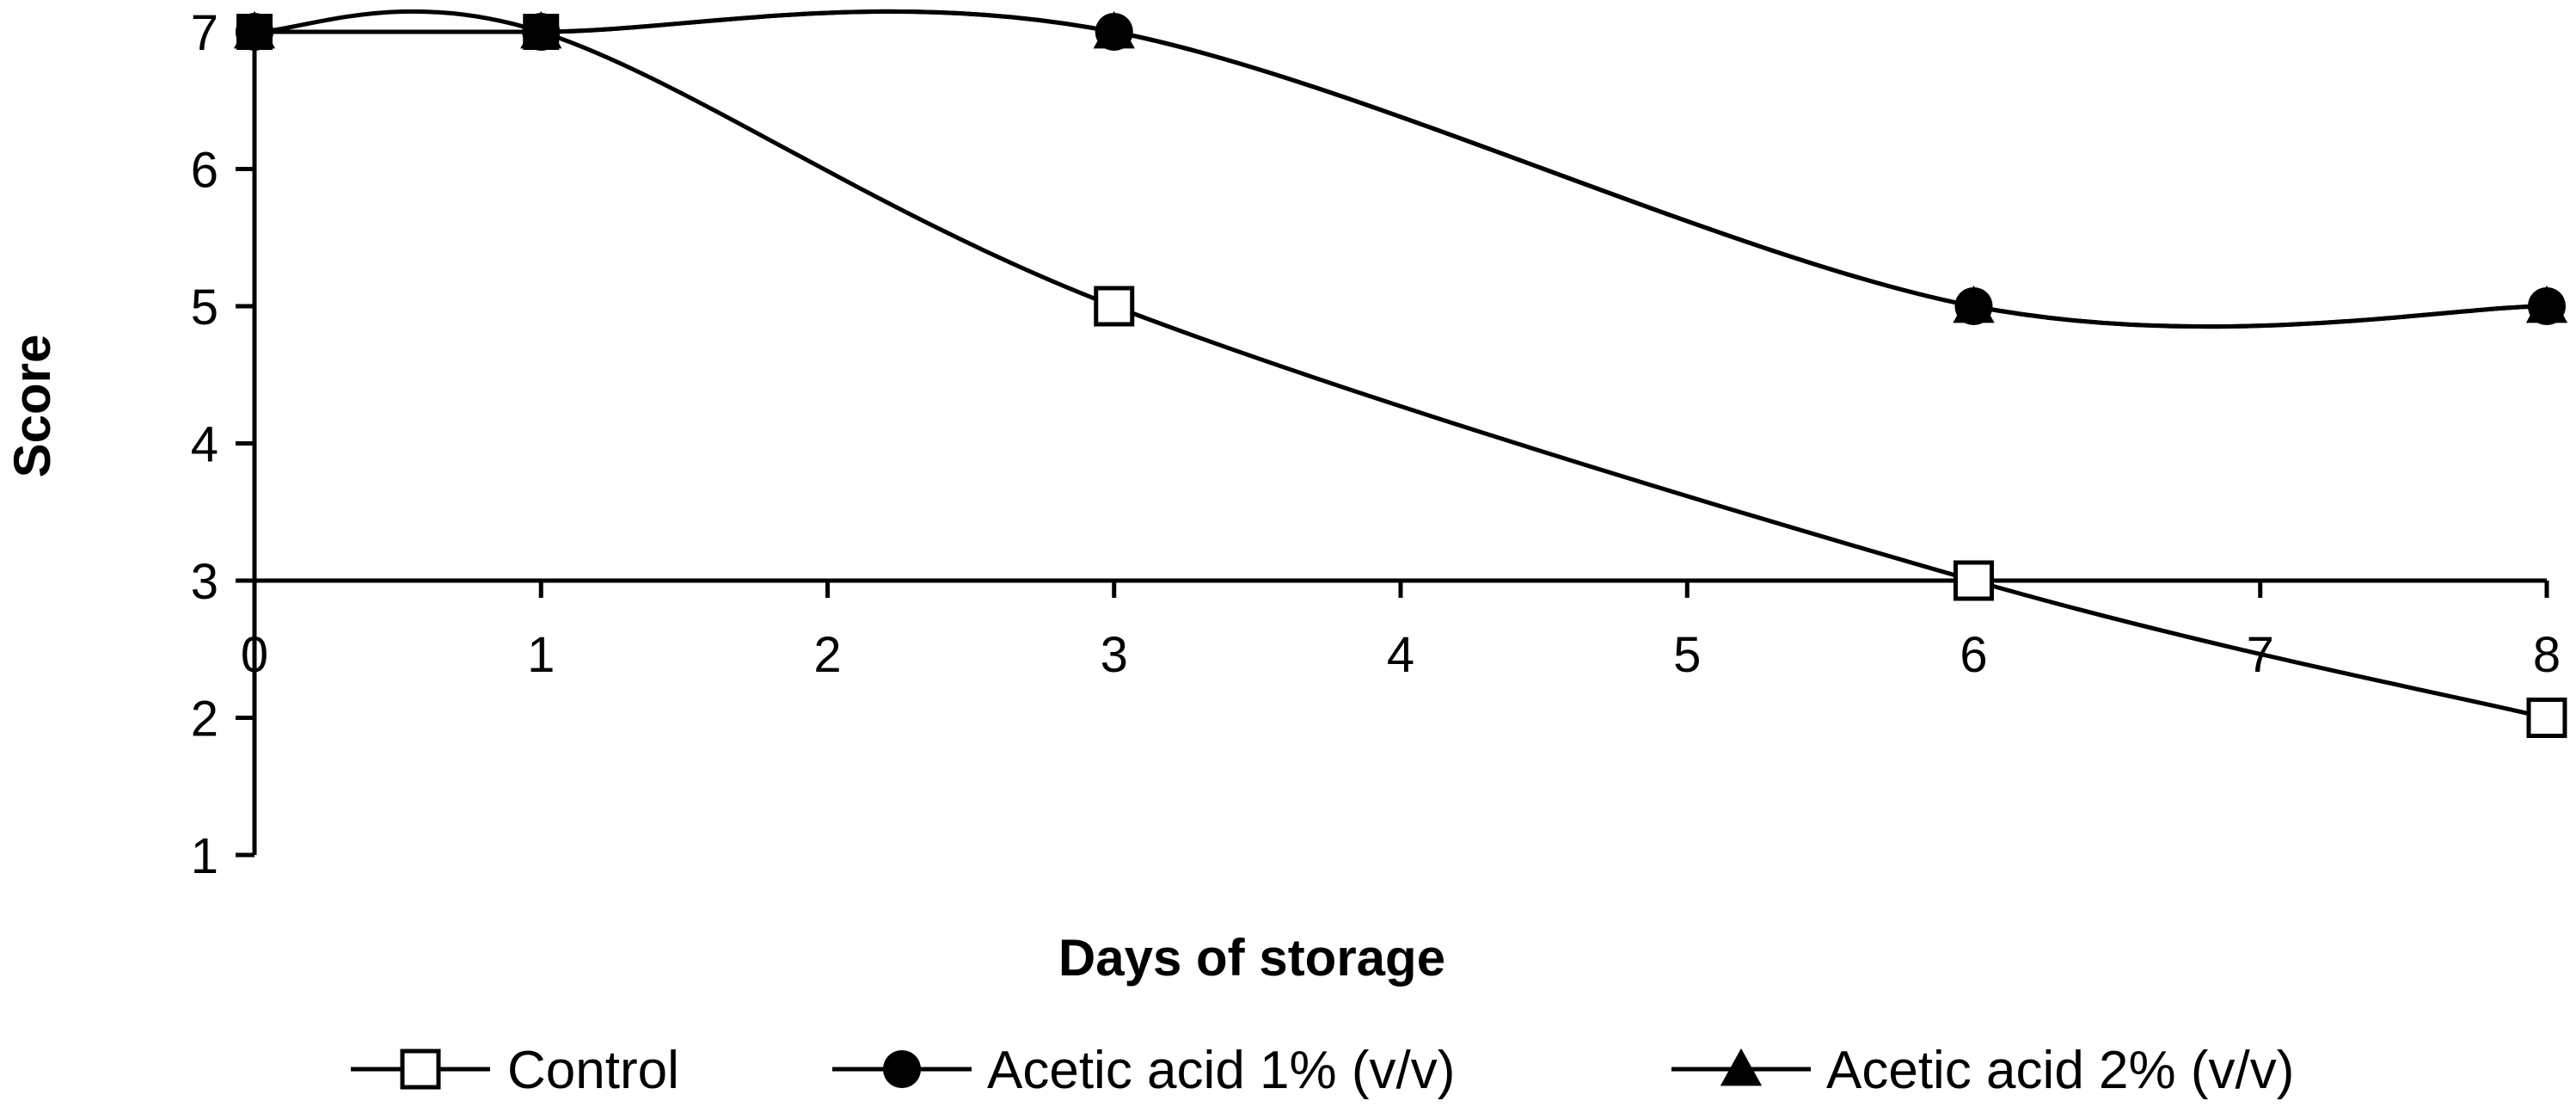  I want to click on legend-label-acetic-acid-2-v-v: Acetic acid 2% (v/v), so click(2060, 1070).